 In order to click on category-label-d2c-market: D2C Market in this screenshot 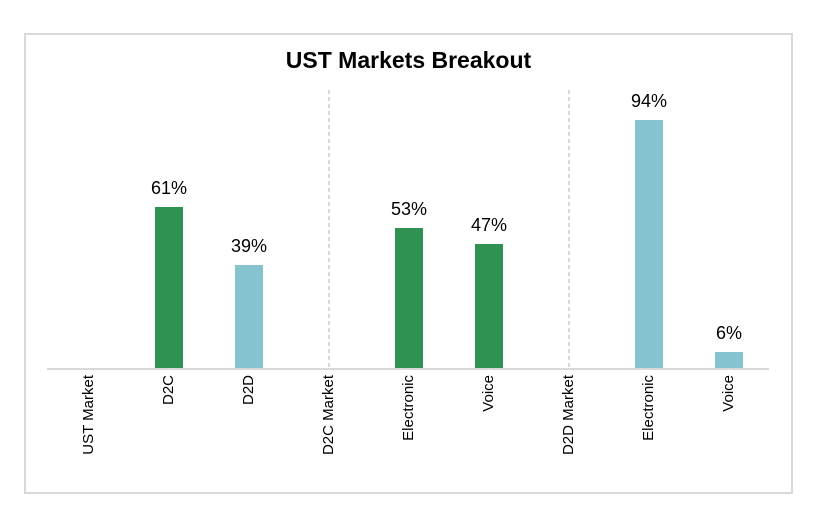, I will do `click(328, 415)`.